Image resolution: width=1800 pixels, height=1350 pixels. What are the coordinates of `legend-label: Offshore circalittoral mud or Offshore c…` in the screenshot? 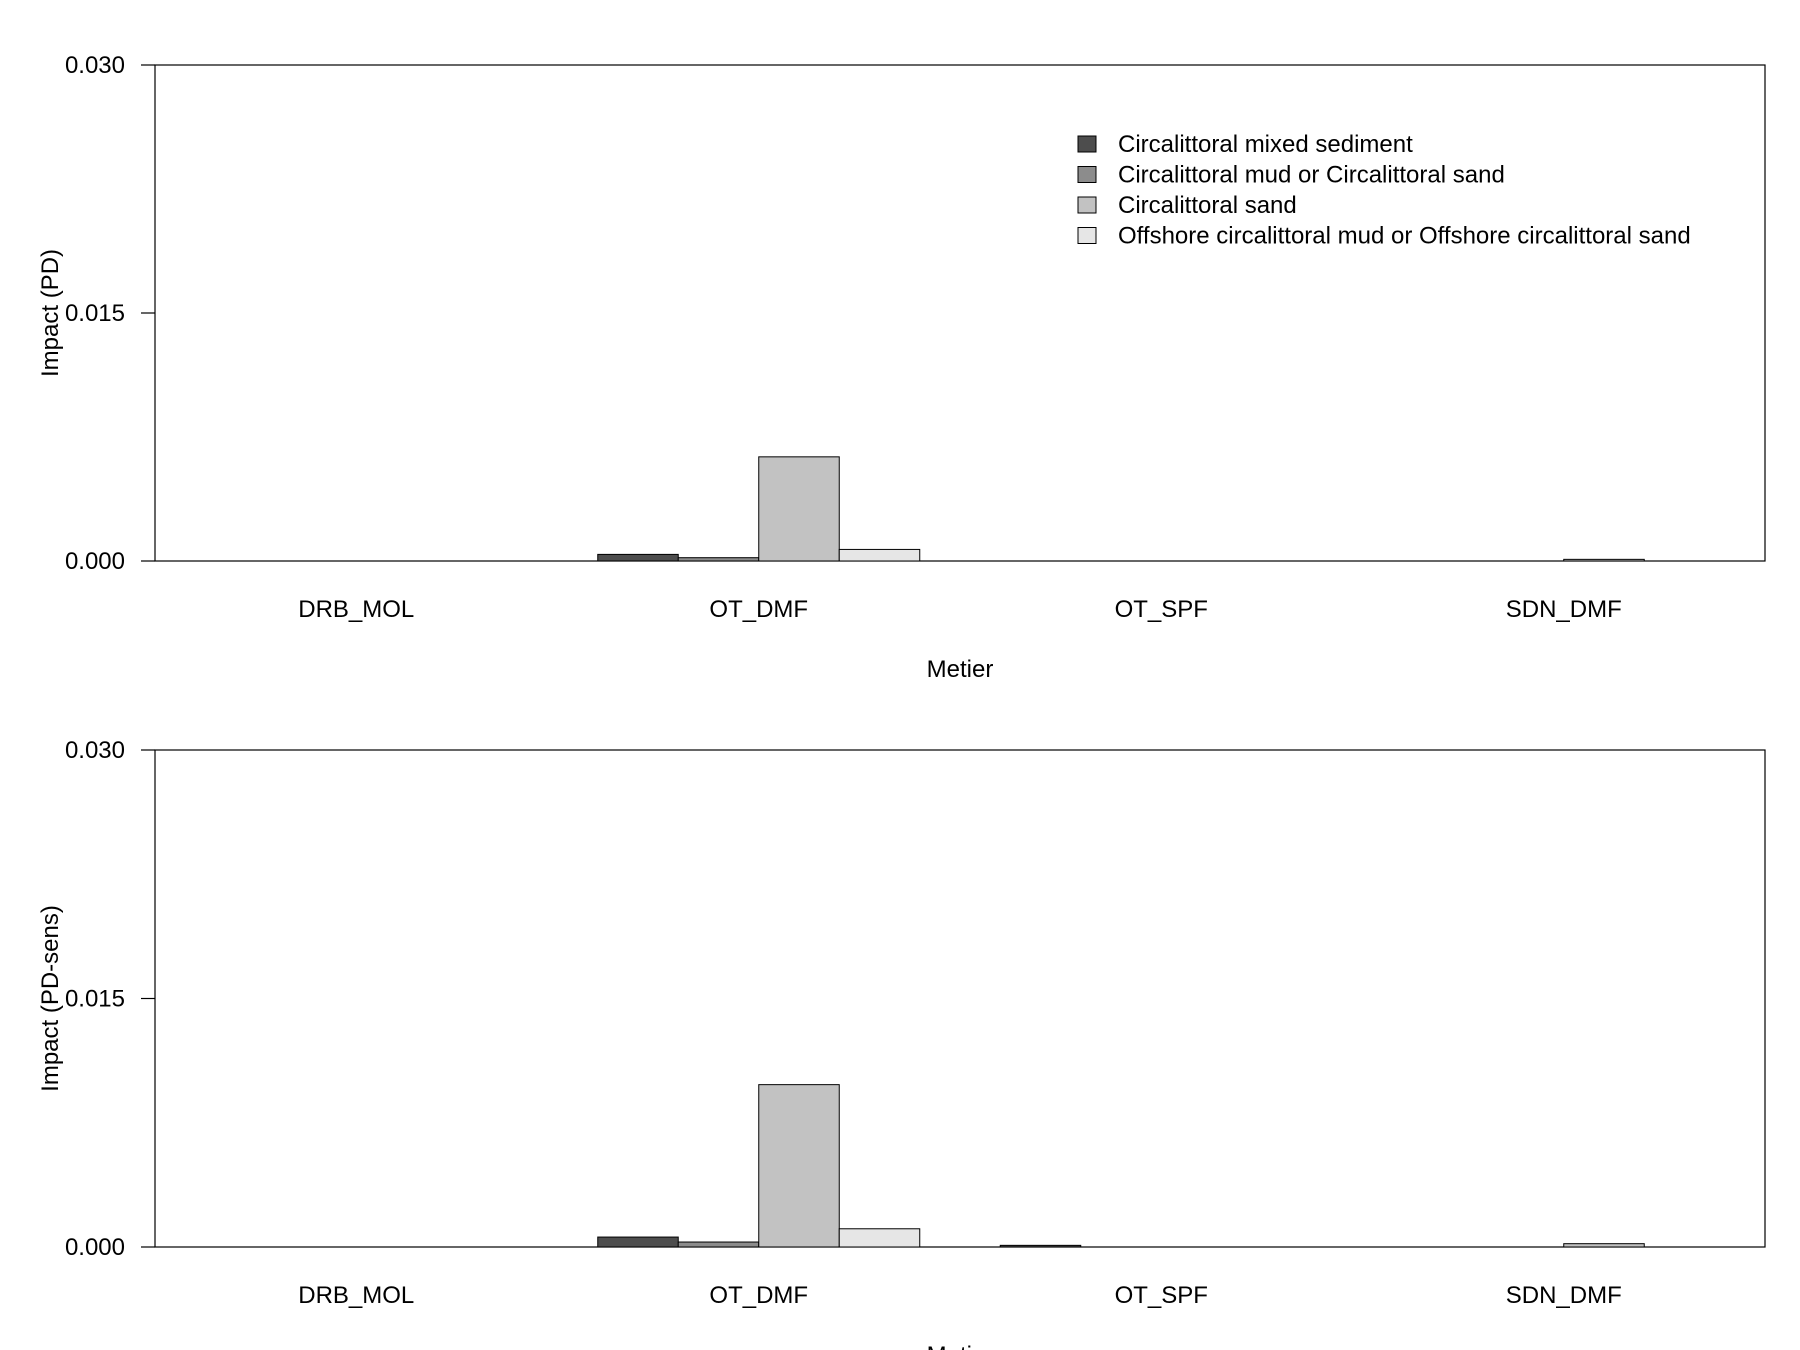 It's located at (1404, 236).